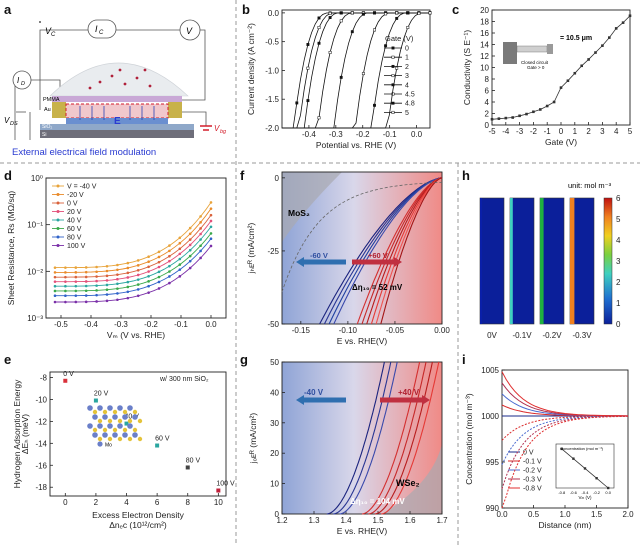  I want to click on sio2-layer, so click(117, 127).